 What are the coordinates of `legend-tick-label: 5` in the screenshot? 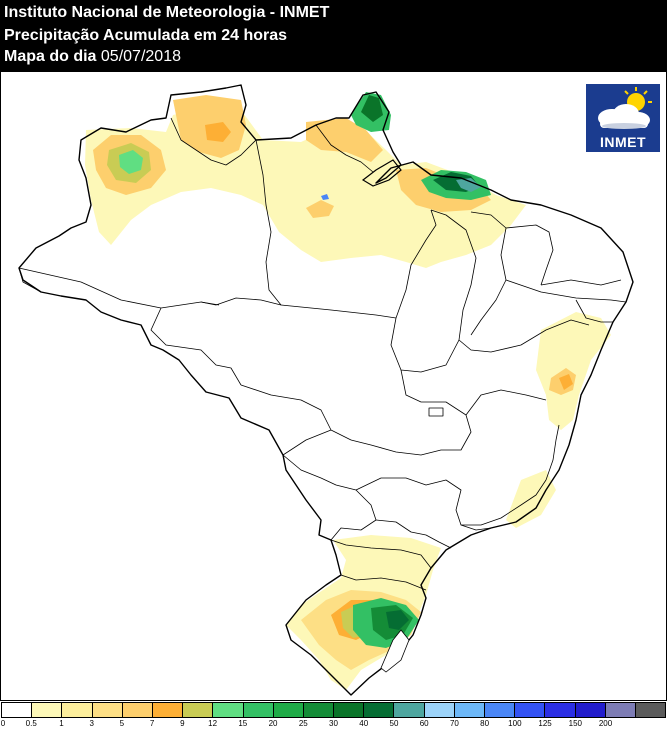 It's located at (122, 723).